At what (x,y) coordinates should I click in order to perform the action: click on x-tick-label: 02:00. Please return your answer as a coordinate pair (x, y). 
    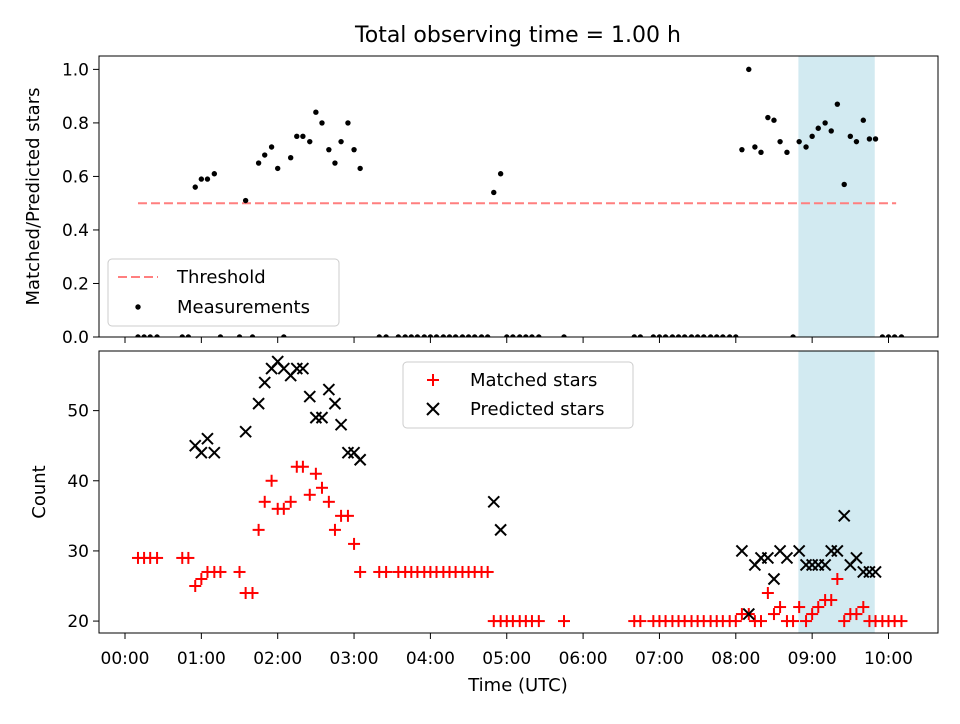
    Looking at the image, I should click on (277, 659).